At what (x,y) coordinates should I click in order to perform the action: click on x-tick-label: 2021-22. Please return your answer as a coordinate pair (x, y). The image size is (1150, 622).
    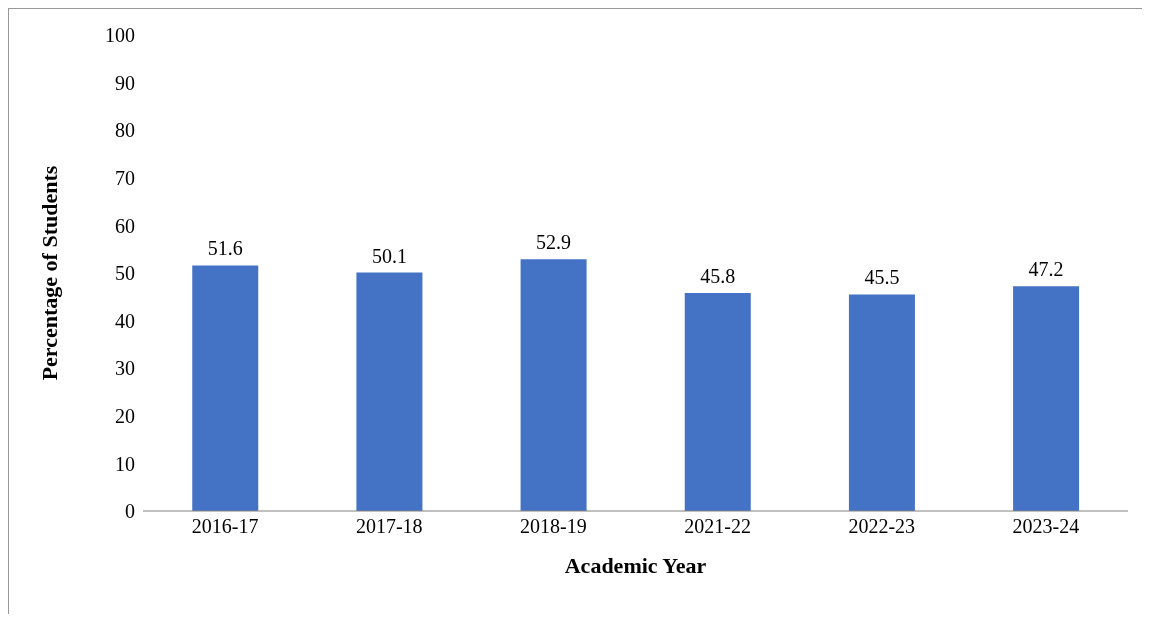
    Looking at the image, I should click on (717, 526).